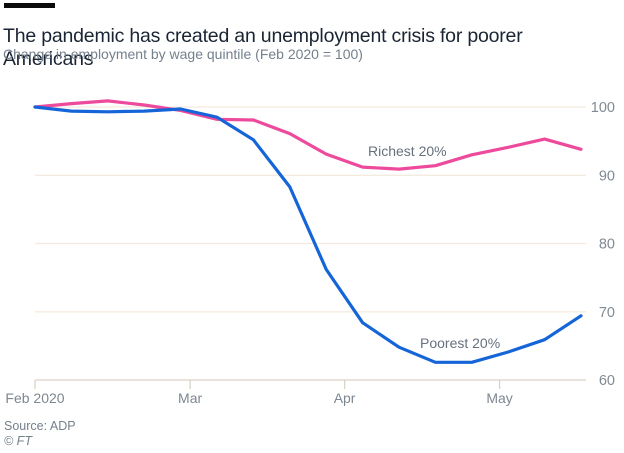  What do you see at coordinates (607, 176) in the screenshot?
I see `y-tick-label: 90` at bounding box center [607, 176].